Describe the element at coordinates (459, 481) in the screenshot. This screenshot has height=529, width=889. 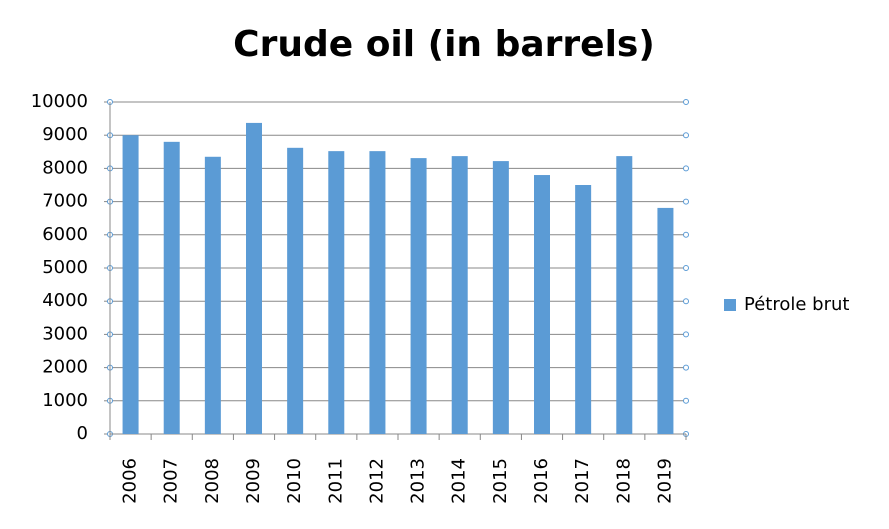
I see `x-tick-label: 2014` at that location.